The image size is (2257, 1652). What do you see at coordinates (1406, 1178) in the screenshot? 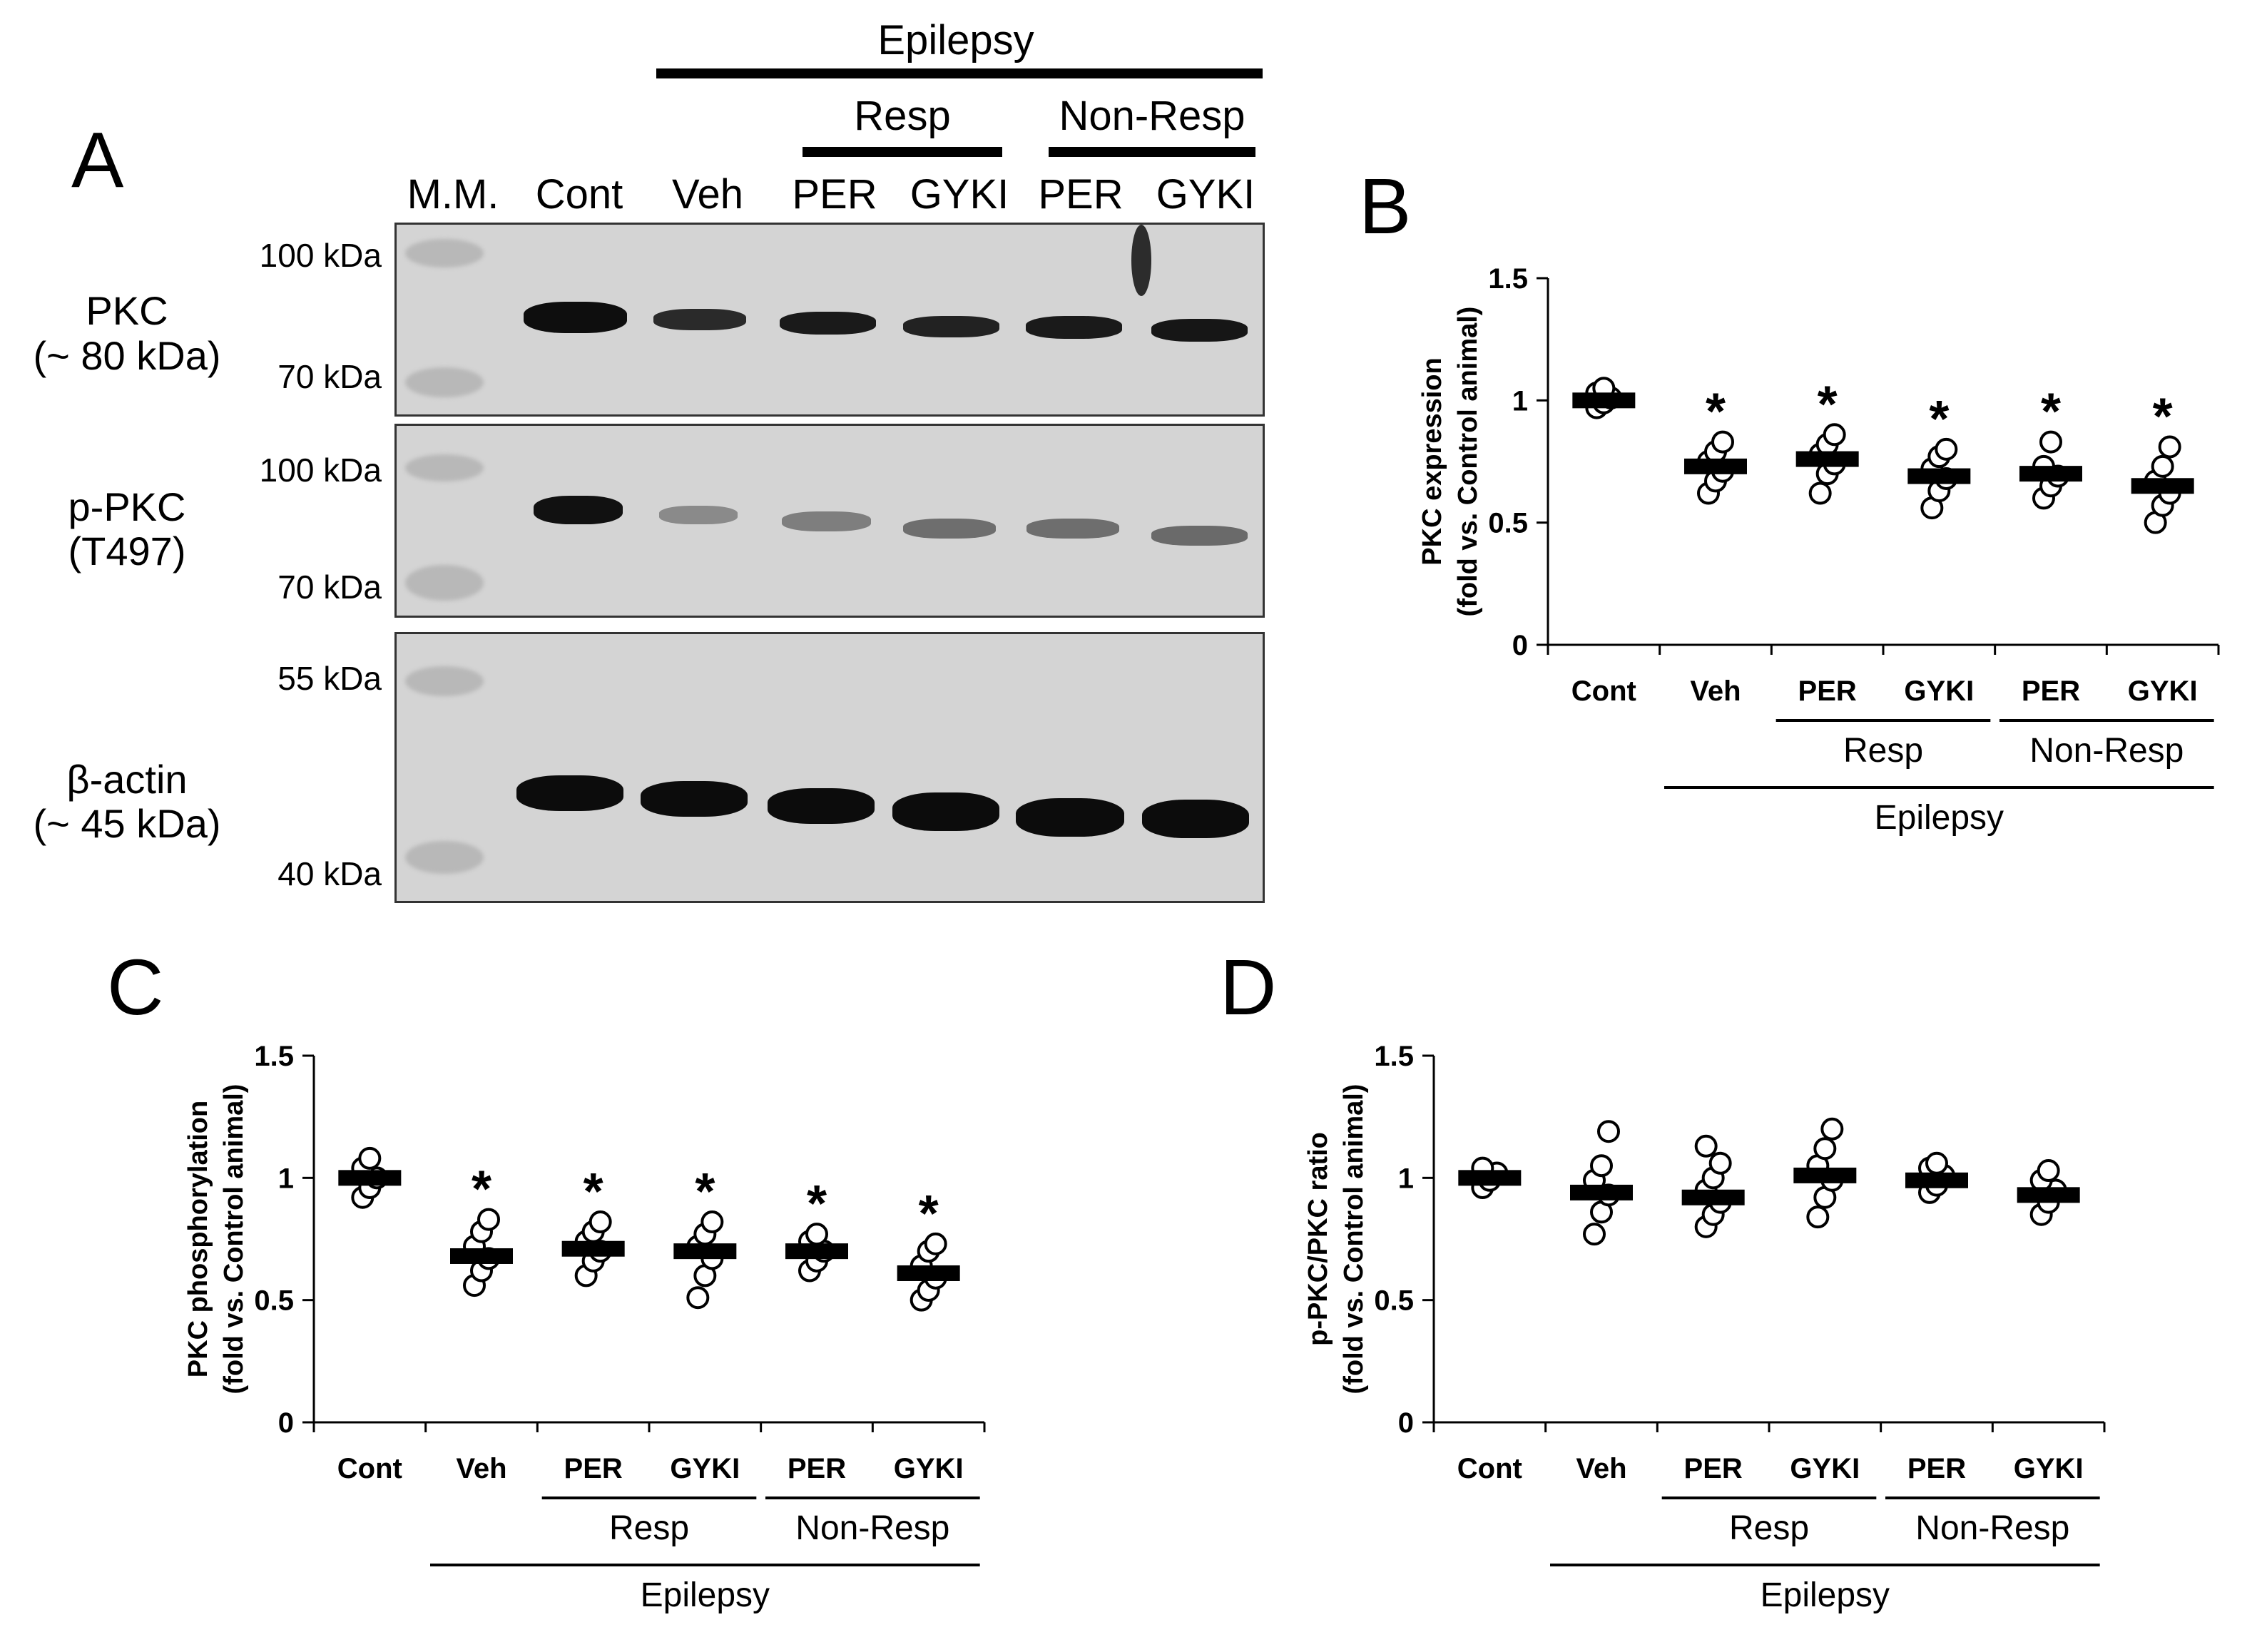
I see `chart-d-ytick-label: 1` at bounding box center [1406, 1178].